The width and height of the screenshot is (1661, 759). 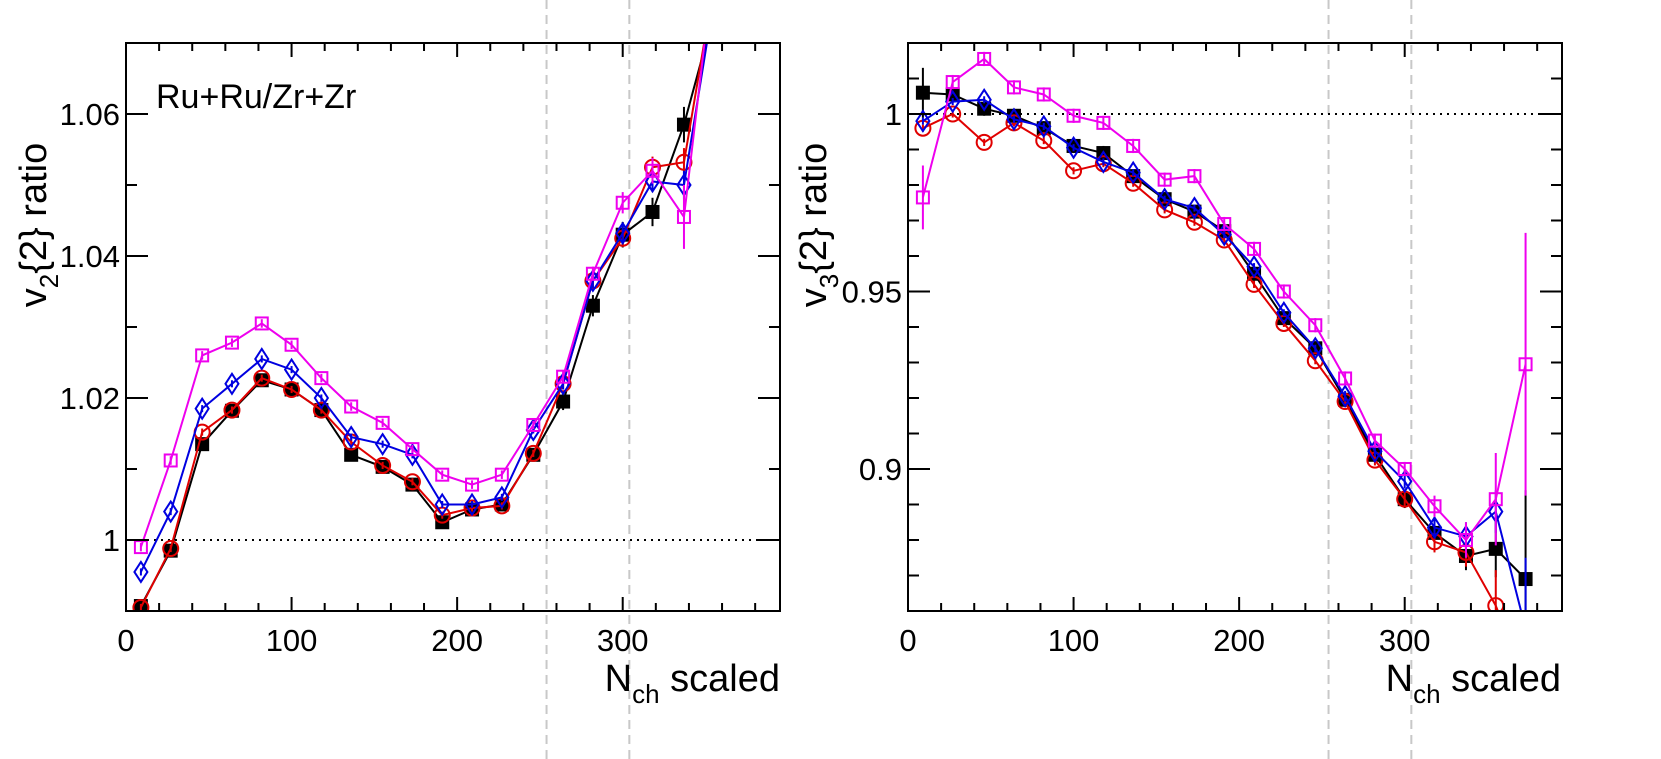 I want to click on v2-y-tick-label: 1.02, so click(x=90, y=398).